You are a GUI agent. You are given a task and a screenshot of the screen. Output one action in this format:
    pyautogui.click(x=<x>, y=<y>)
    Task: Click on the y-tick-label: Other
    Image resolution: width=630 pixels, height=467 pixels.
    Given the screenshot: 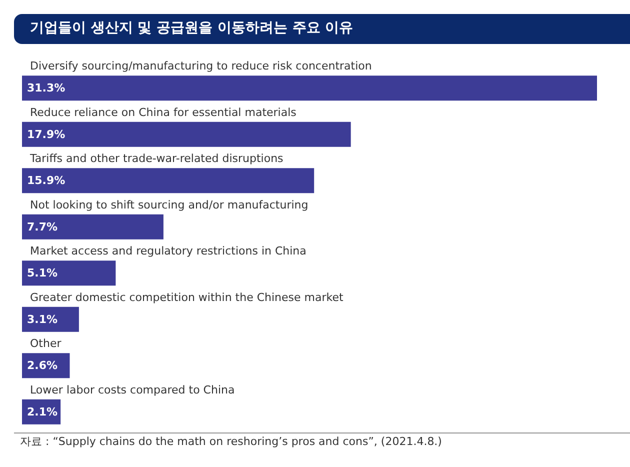 What is the action you would take?
    pyautogui.click(x=46, y=343)
    